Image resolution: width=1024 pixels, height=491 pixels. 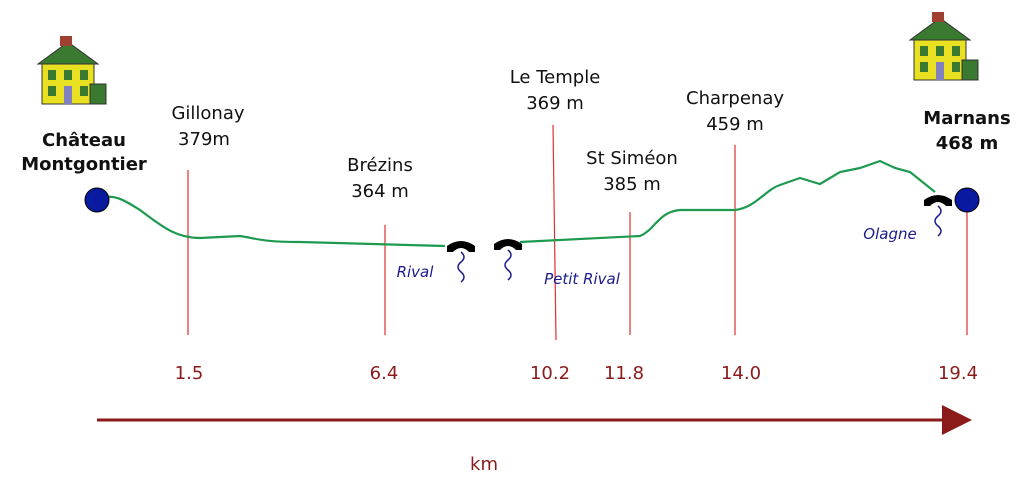 I want to click on end-name: Marnans, so click(x=966, y=118).